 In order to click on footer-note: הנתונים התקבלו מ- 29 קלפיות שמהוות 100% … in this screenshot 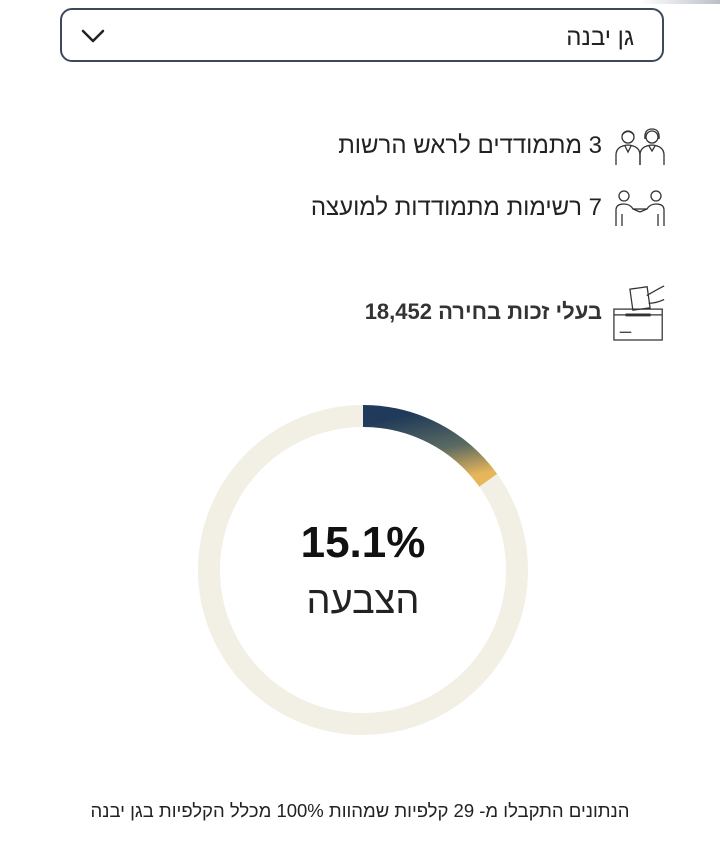, I will do `click(360, 810)`.